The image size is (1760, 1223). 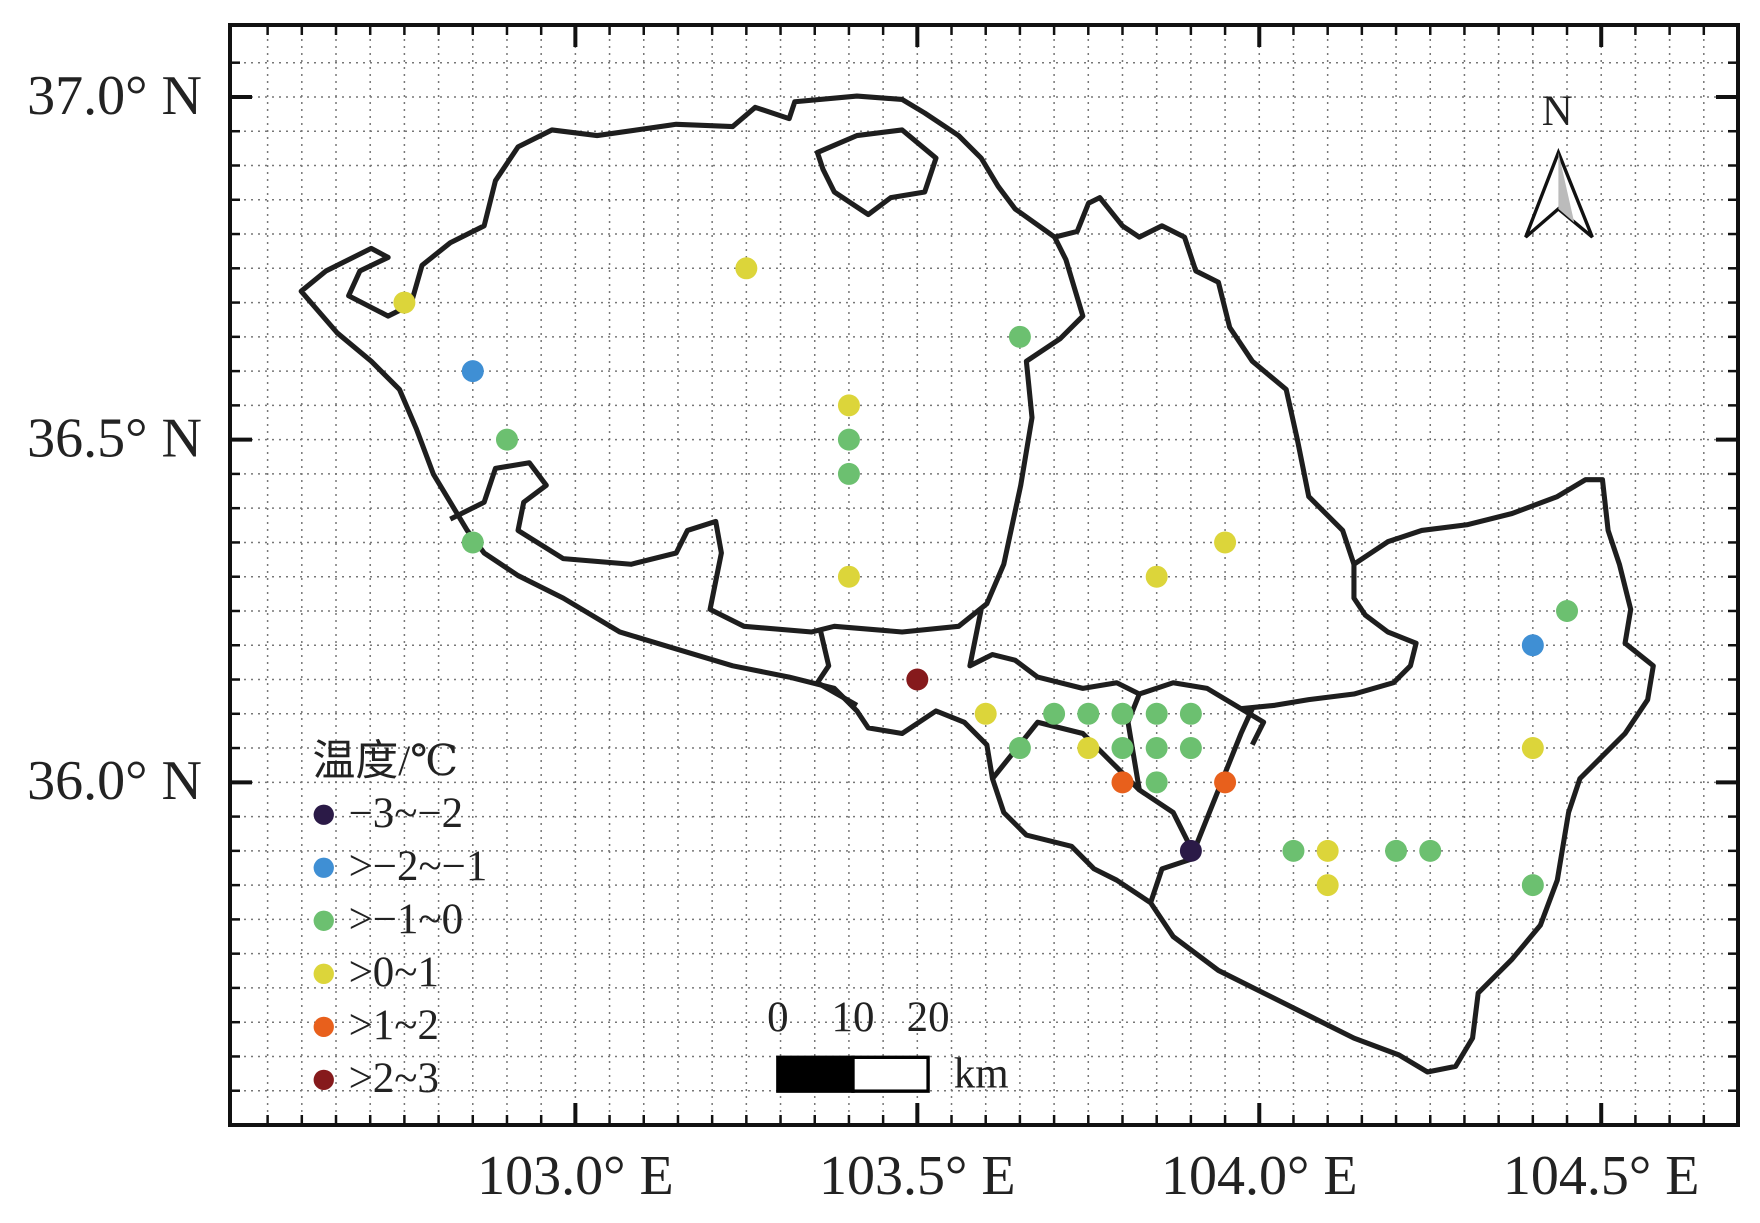 I want to click on legend-label: >0~1, so click(x=394, y=972).